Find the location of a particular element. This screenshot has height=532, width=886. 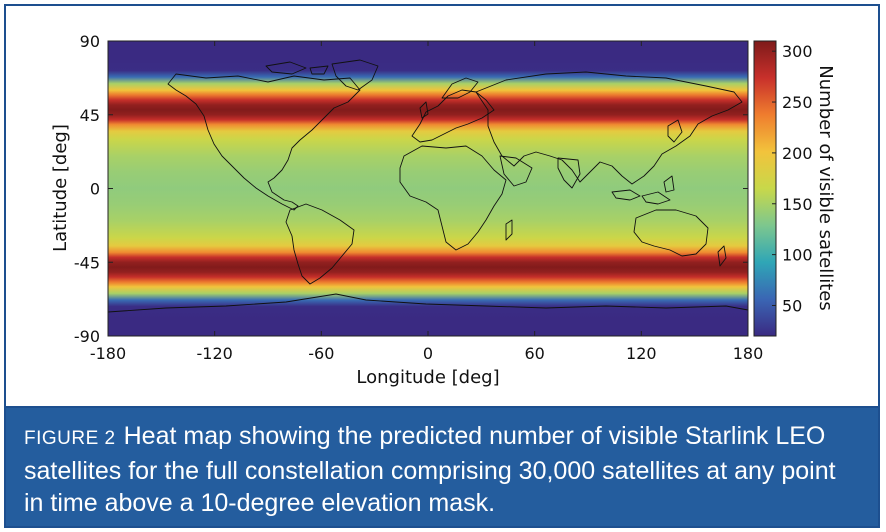

x-tick-label: 60 is located at coordinates (534, 353).